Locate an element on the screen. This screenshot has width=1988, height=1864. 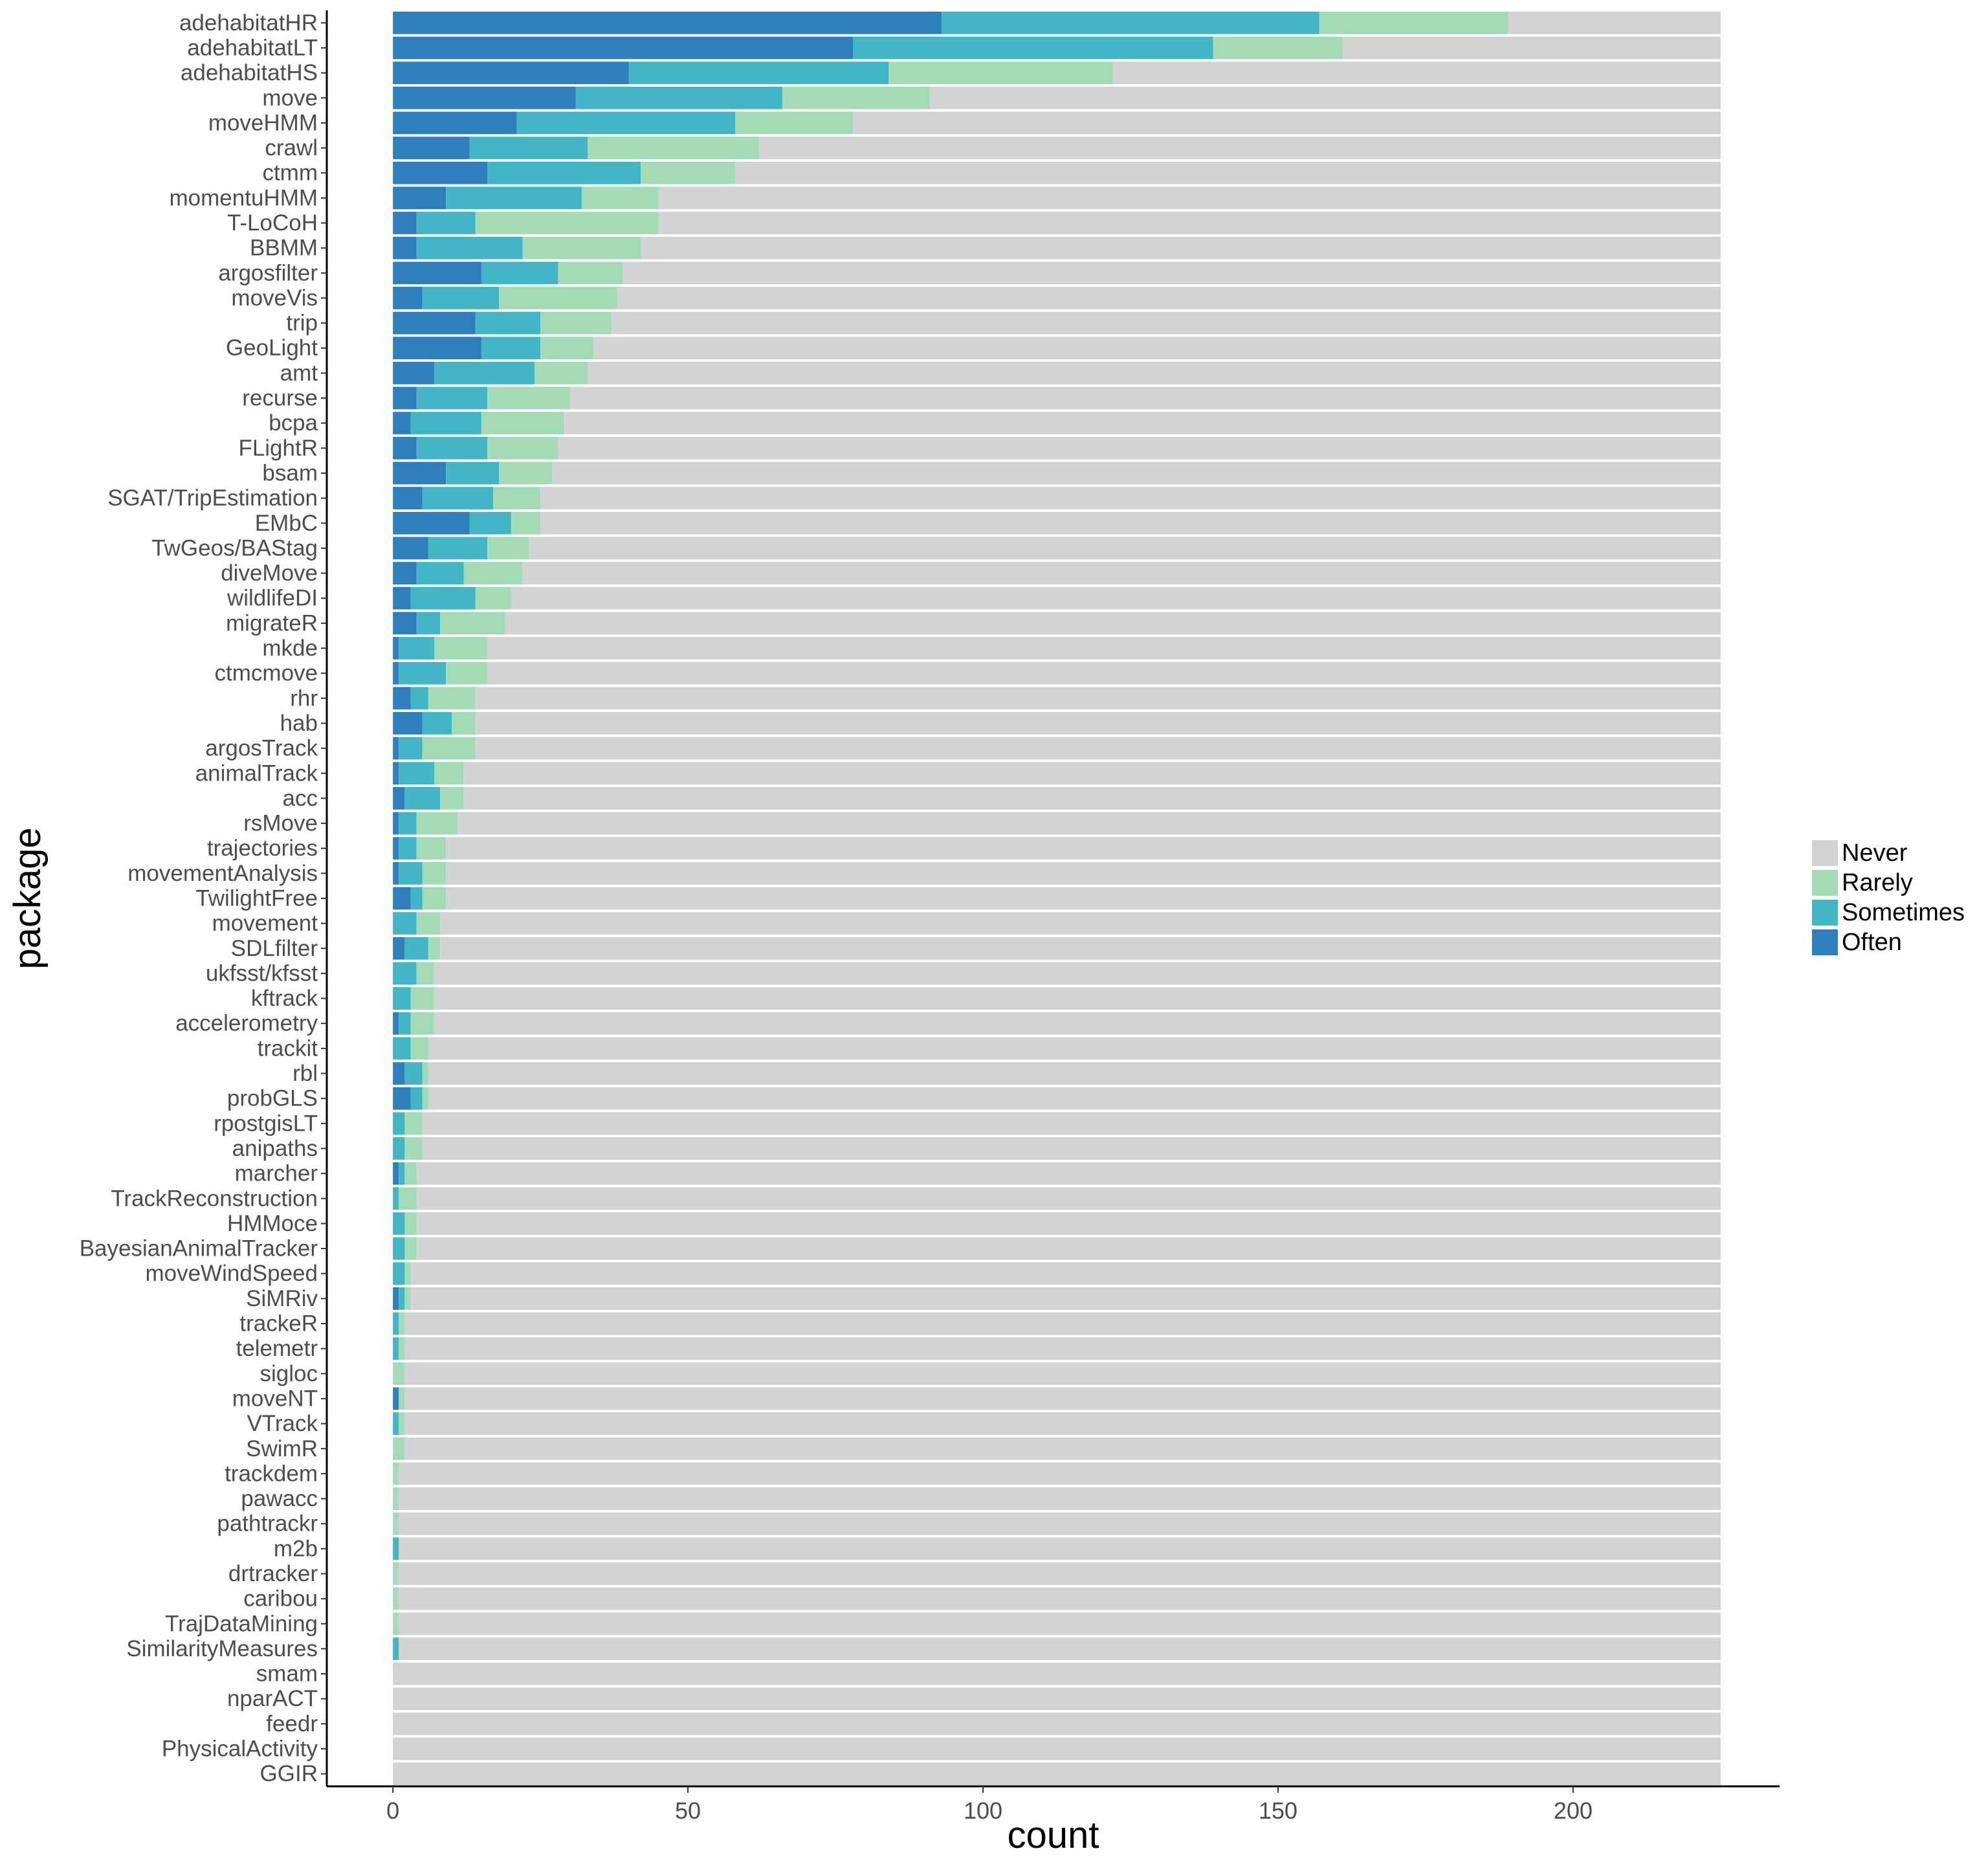
y-tick-label: rpostgisLT is located at coordinates (266, 1123).